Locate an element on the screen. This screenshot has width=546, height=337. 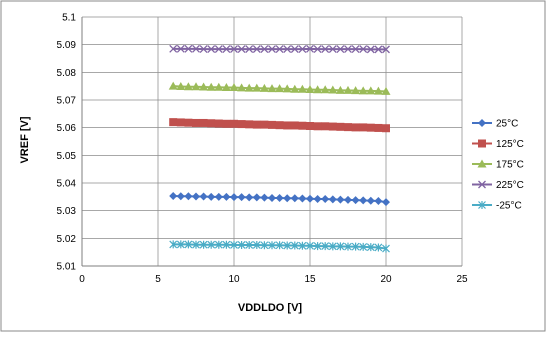
legend-label: 225°C is located at coordinates (510, 185).